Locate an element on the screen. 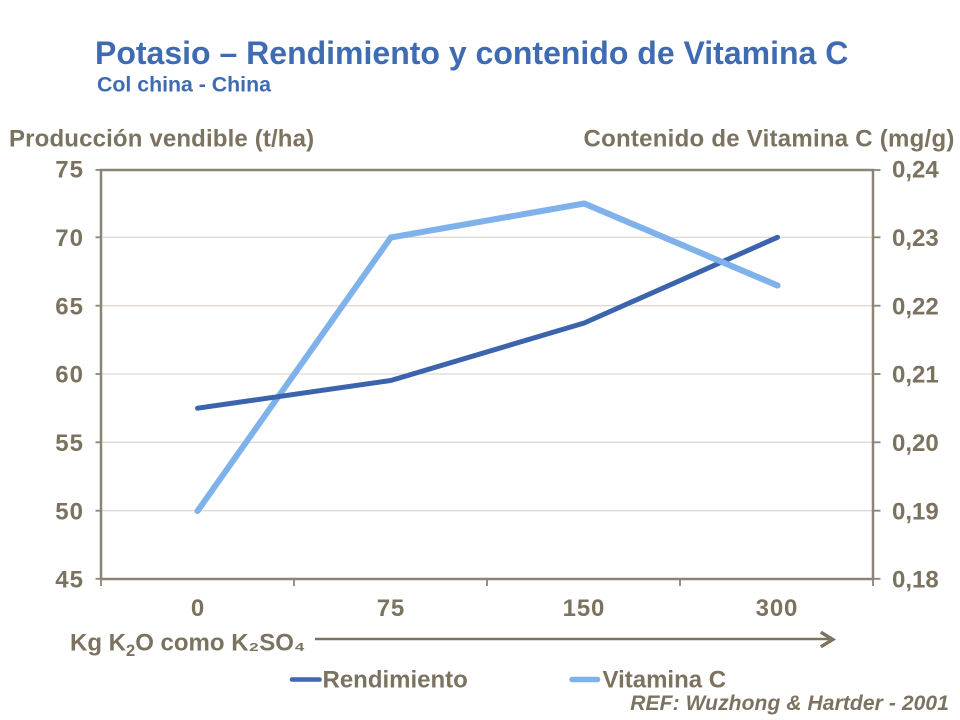  svg-text: 300 is located at coordinates (777, 608).